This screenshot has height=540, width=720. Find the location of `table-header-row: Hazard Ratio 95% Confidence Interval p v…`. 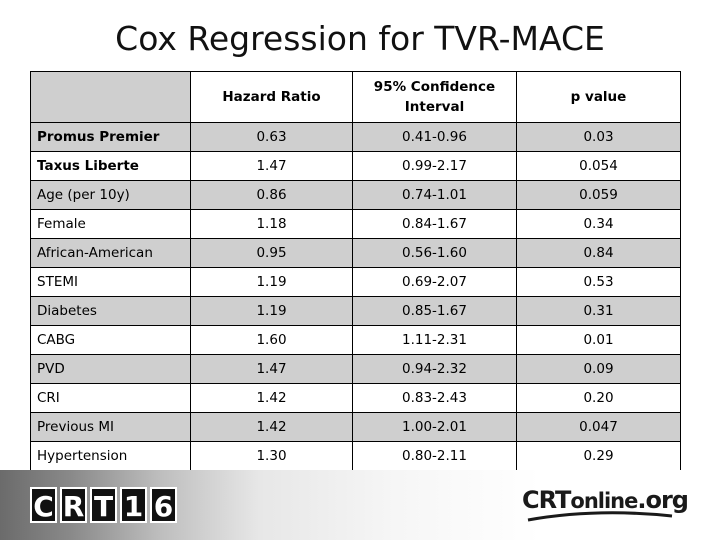

table-header-row: Hazard Ratio 95% Confidence Interval p v… is located at coordinates (355, 97).